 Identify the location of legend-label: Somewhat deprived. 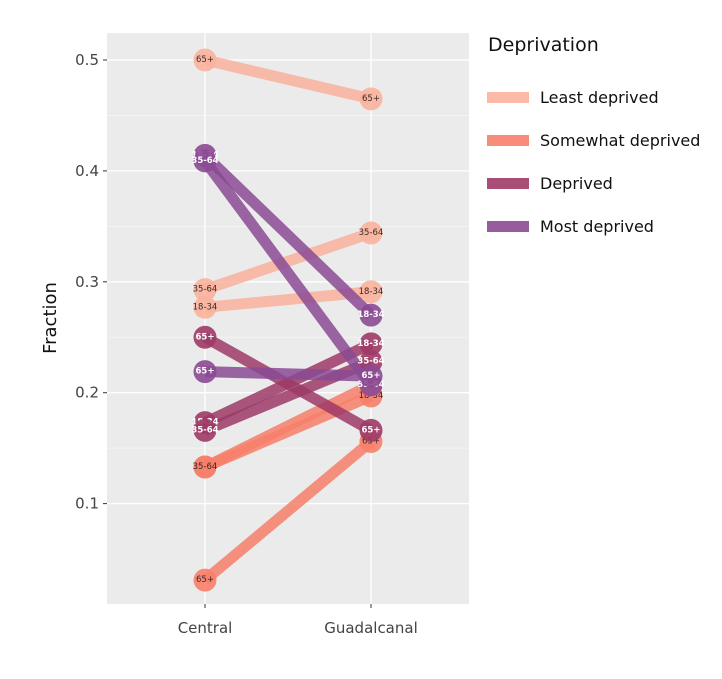
(620, 140).